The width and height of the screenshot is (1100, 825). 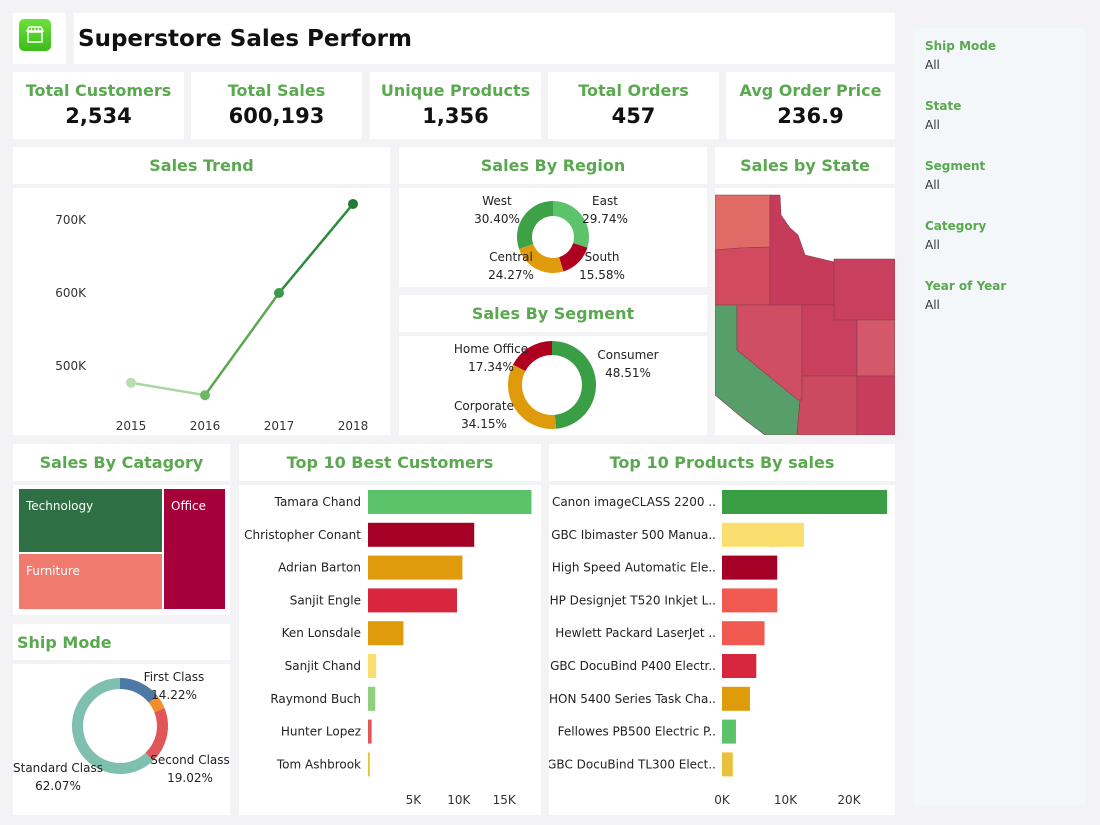 I want to click on x-tick-label: 2018, so click(x=353, y=426).